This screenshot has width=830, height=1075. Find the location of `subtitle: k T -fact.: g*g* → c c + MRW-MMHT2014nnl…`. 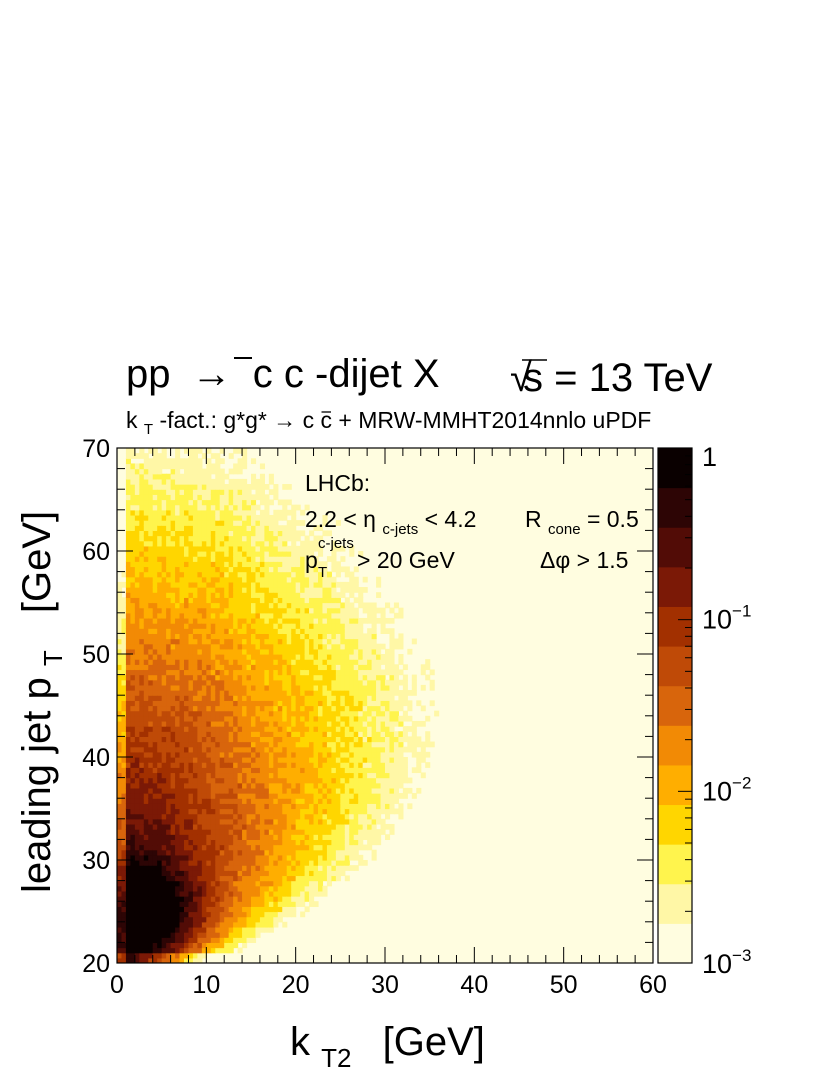

subtitle: k T -fact.: g*g* → c c + MRW-MMHT2014nnl… is located at coordinates (388, 422).